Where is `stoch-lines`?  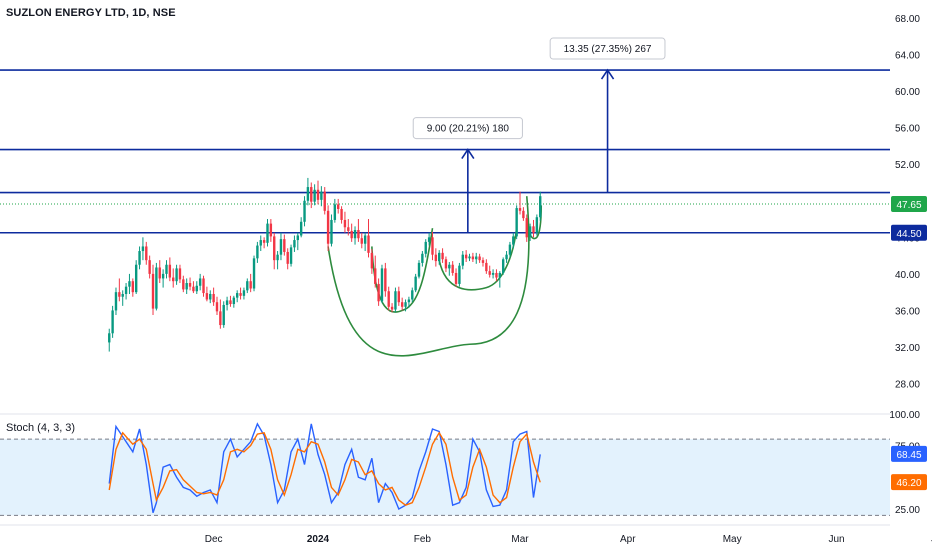
stoch-lines is located at coordinates (324, 468).